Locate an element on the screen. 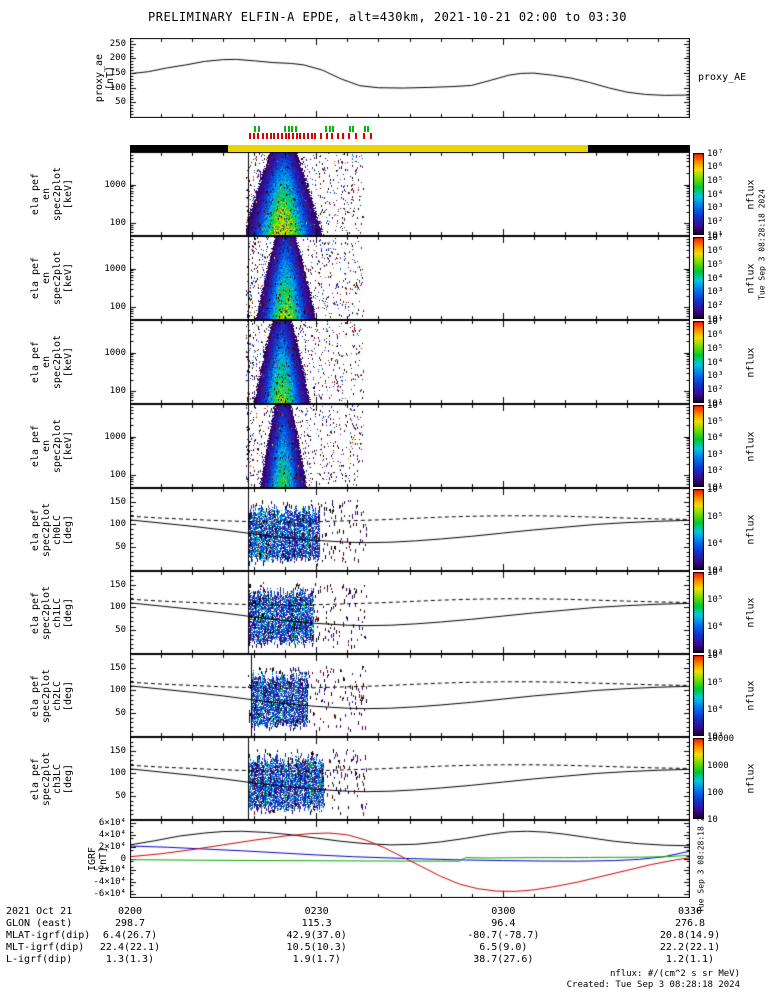 Image resolution: width=775 pixels, height=1000 pixels. table-value: 1.2(1.1) is located at coordinates (690, 959).